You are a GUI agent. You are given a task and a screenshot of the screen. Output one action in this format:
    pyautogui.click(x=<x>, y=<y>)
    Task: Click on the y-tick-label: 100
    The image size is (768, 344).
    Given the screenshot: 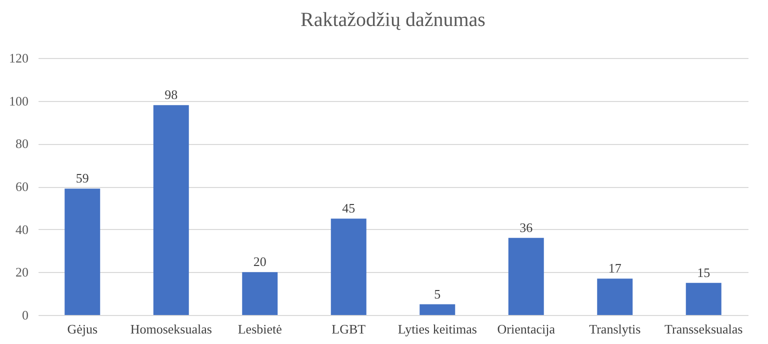 What is the action you would take?
    pyautogui.click(x=18, y=100)
    